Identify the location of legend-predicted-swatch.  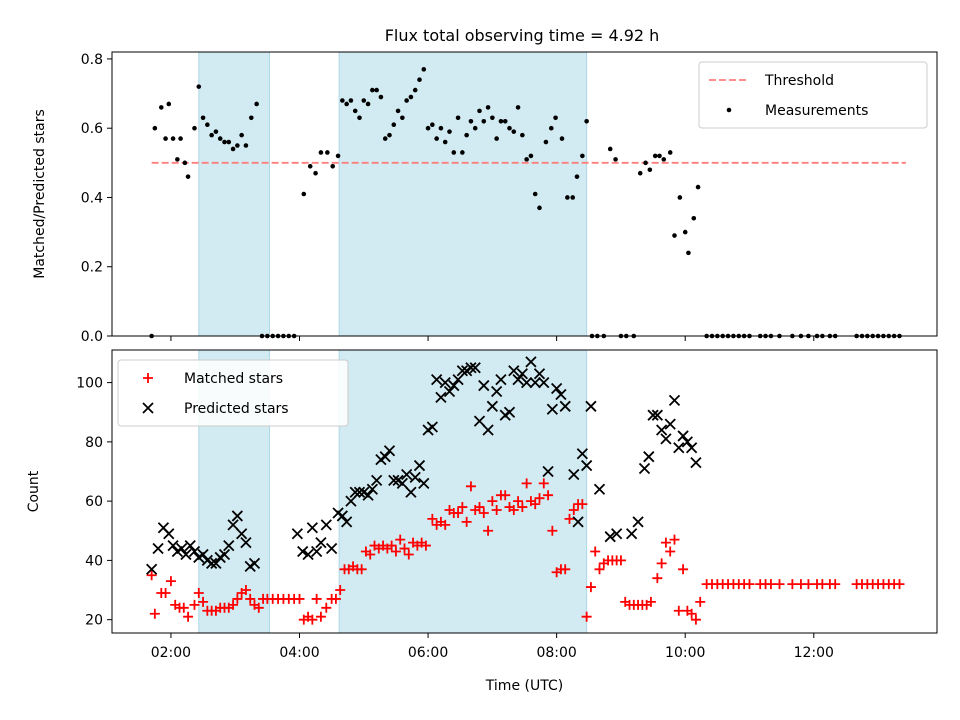
(148, 408).